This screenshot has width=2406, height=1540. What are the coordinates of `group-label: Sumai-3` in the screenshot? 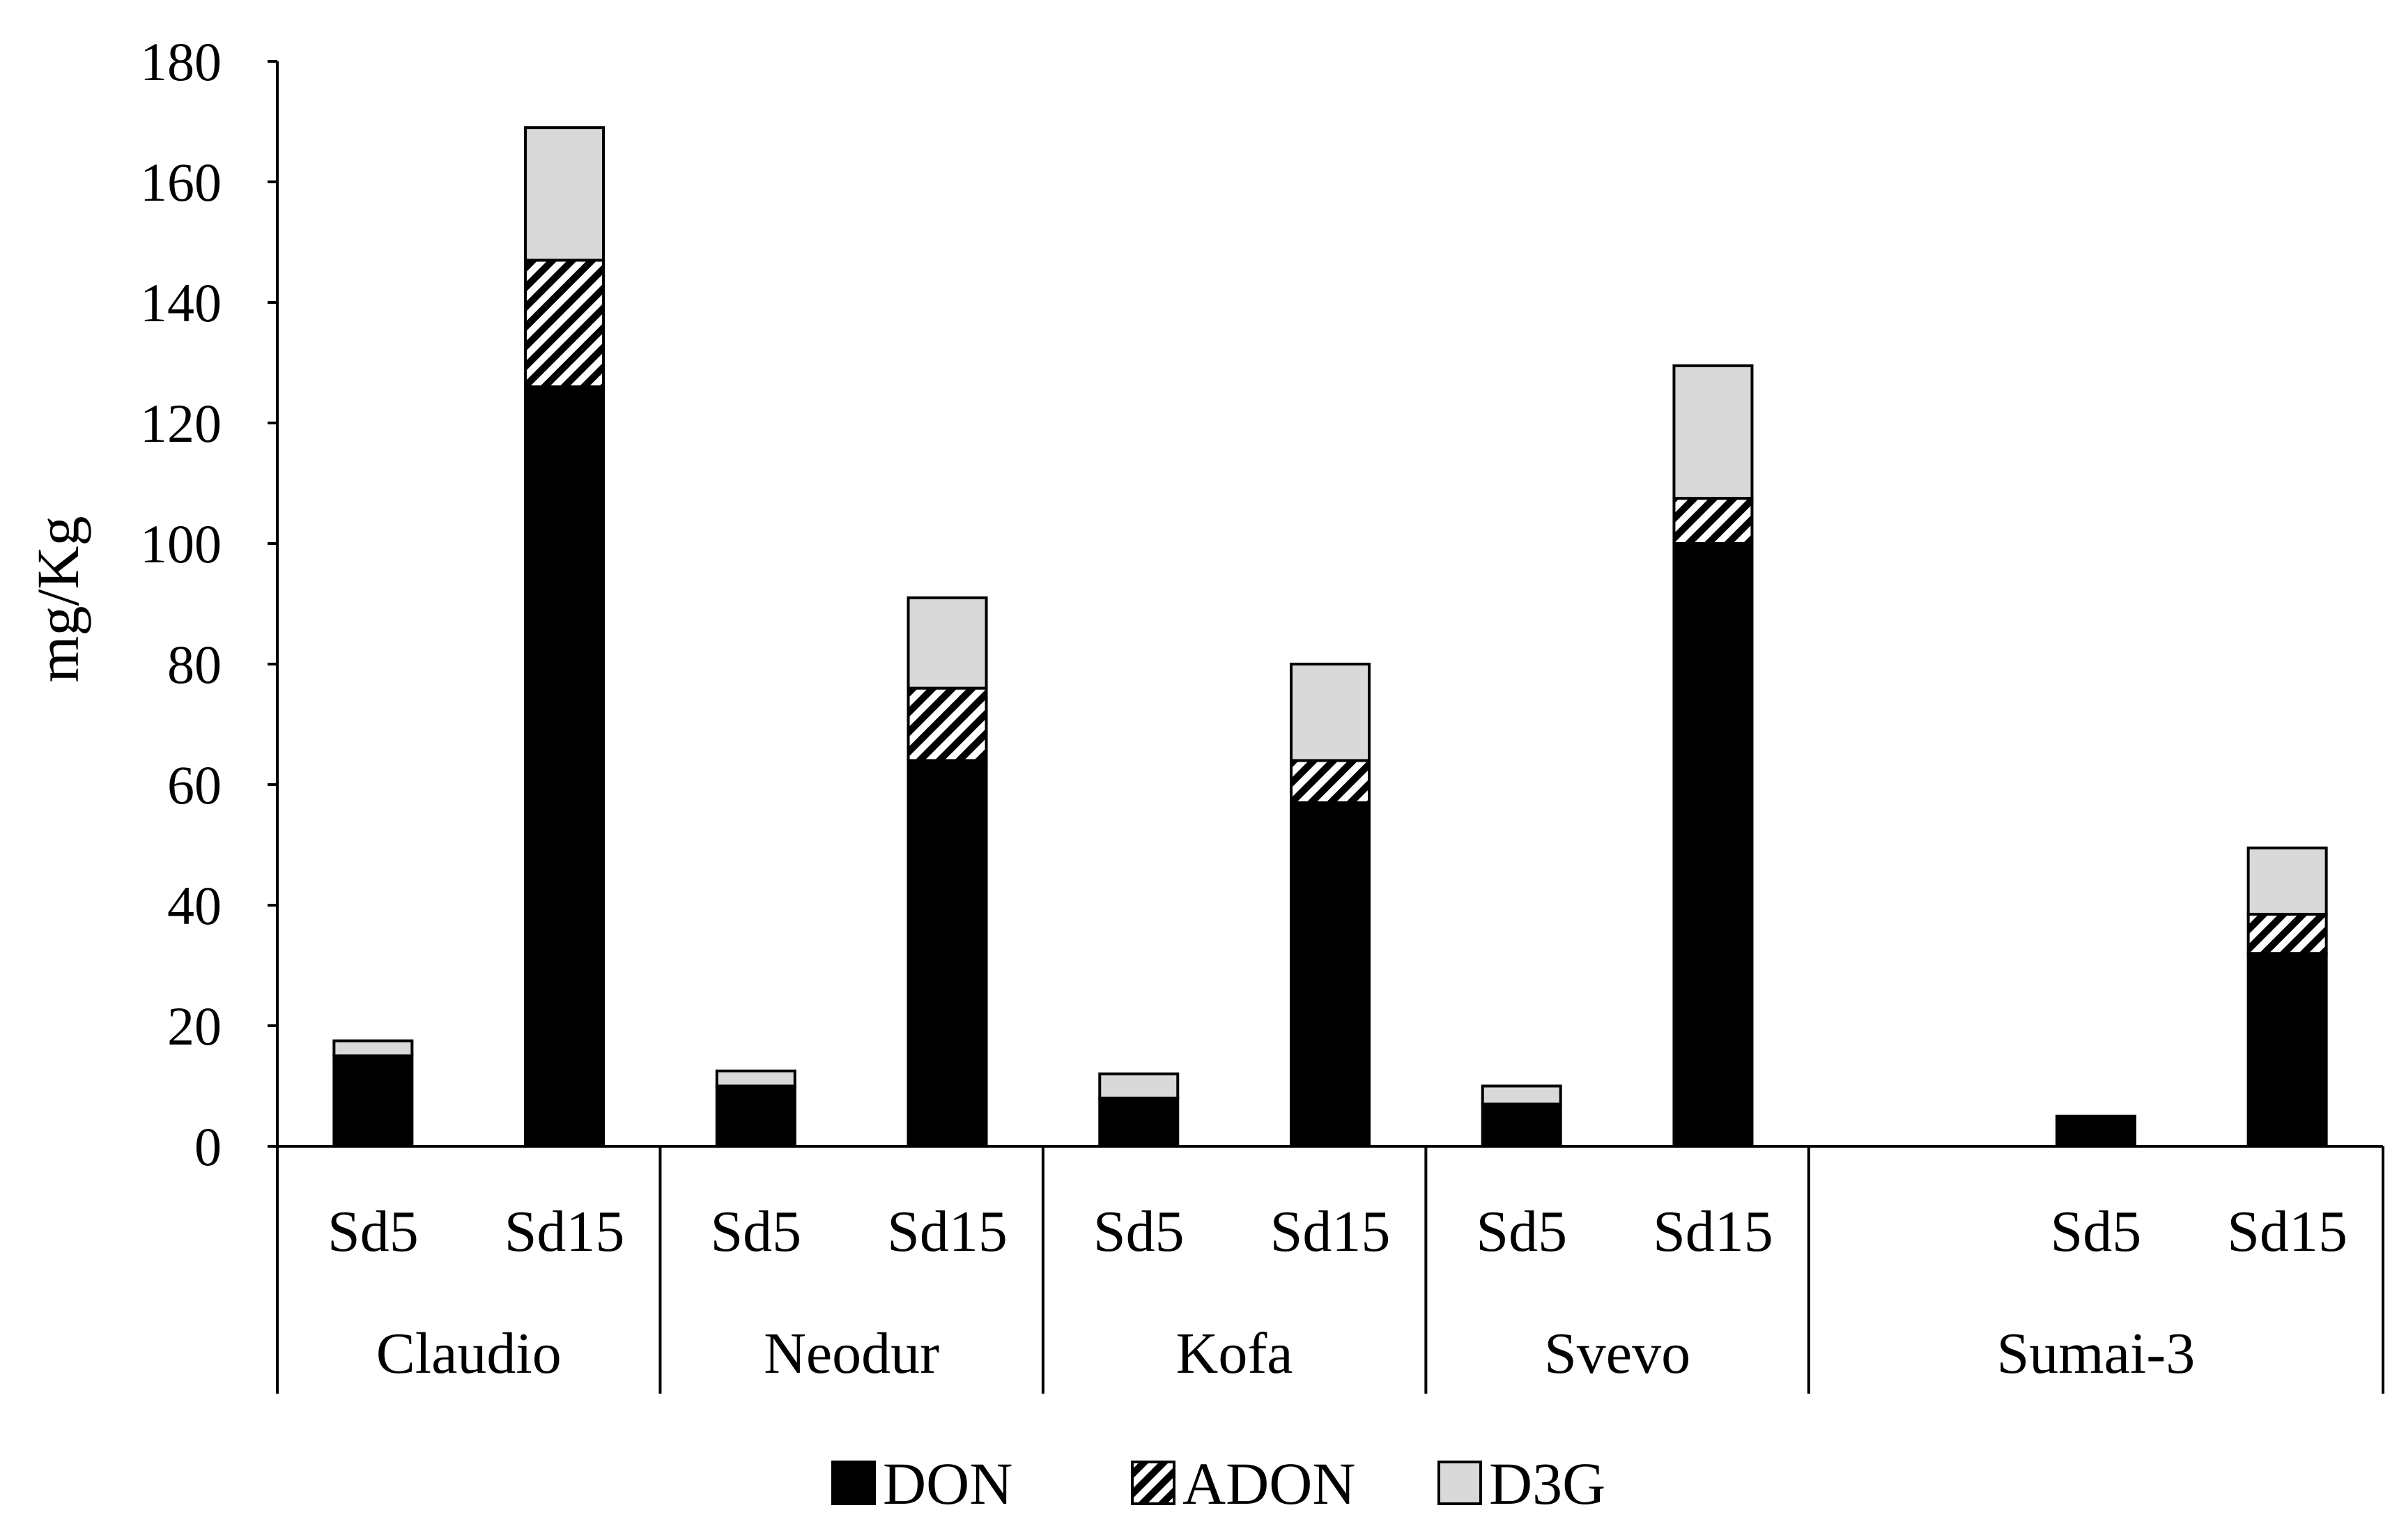 It's located at (2096, 1353).